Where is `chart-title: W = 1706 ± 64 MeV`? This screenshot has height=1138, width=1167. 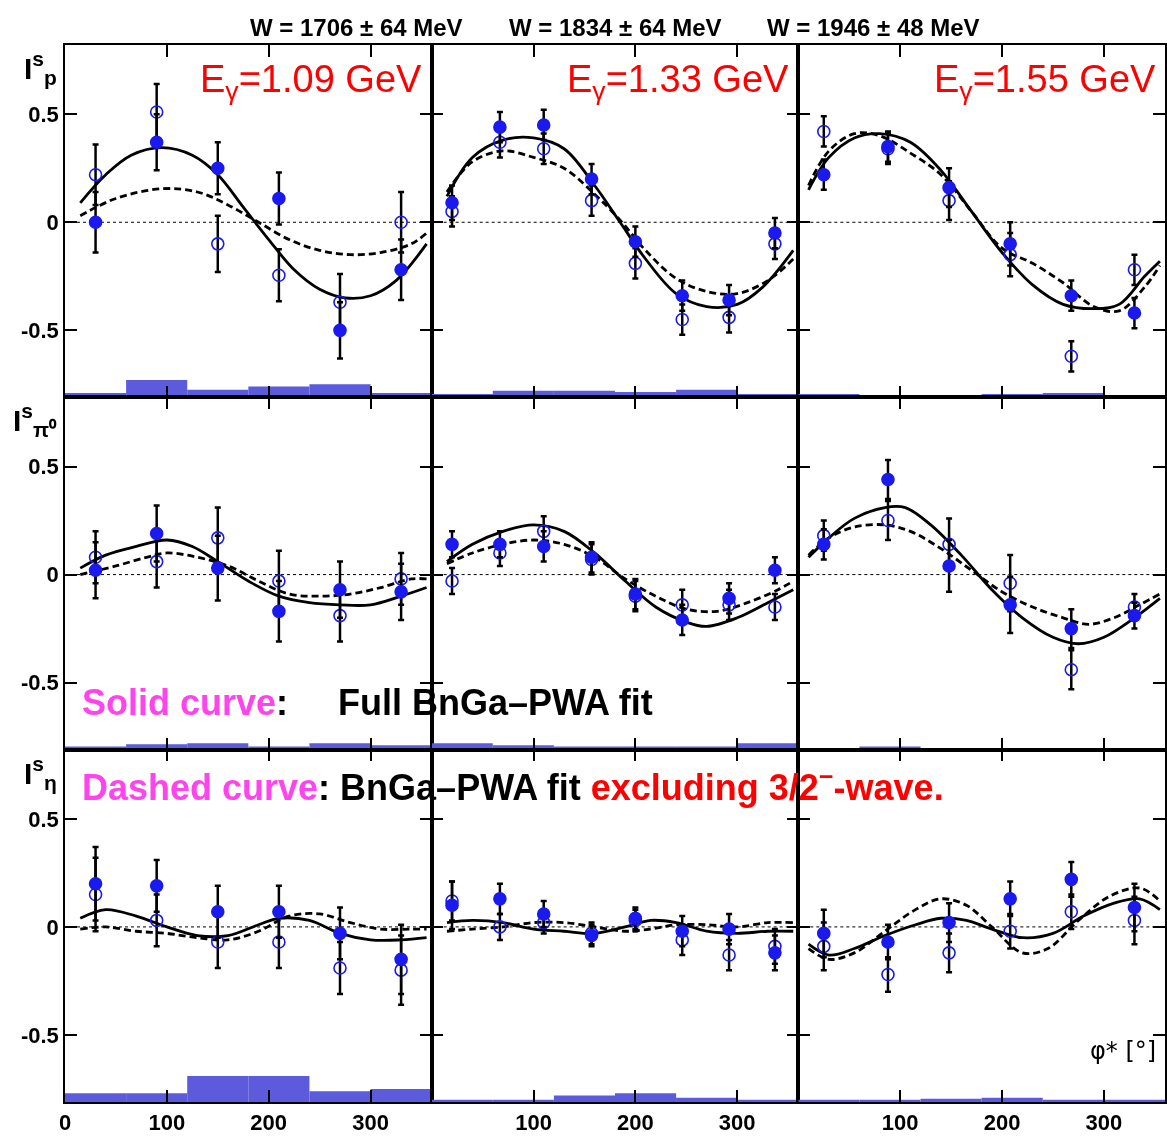 chart-title: W = 1706 ± 64 MeV is located at coordinates (356, 27).